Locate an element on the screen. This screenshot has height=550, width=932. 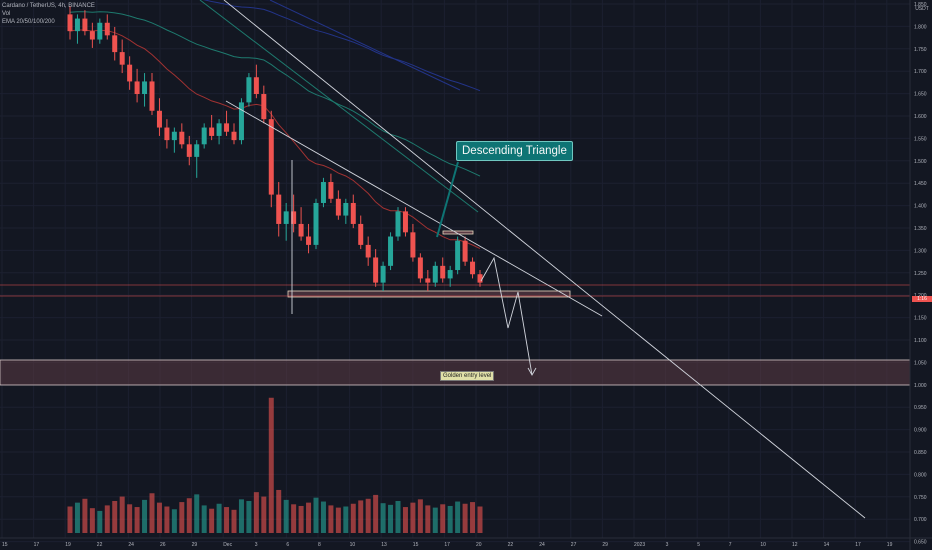
x-tick-label: 19 is located at coordinates (68, 545).